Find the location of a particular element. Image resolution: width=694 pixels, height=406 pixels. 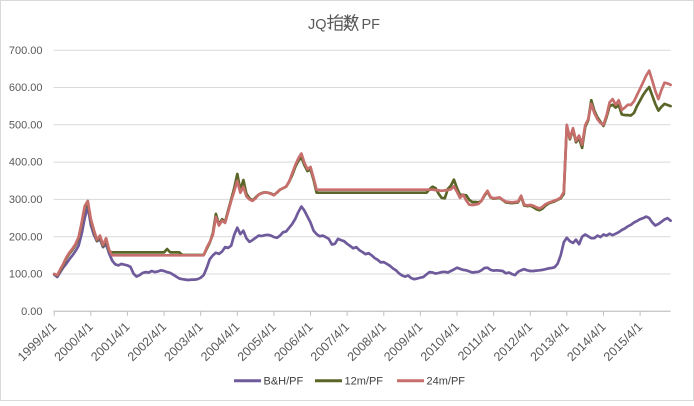

svg-text: 600.00 is located at coordinates (26, 88).